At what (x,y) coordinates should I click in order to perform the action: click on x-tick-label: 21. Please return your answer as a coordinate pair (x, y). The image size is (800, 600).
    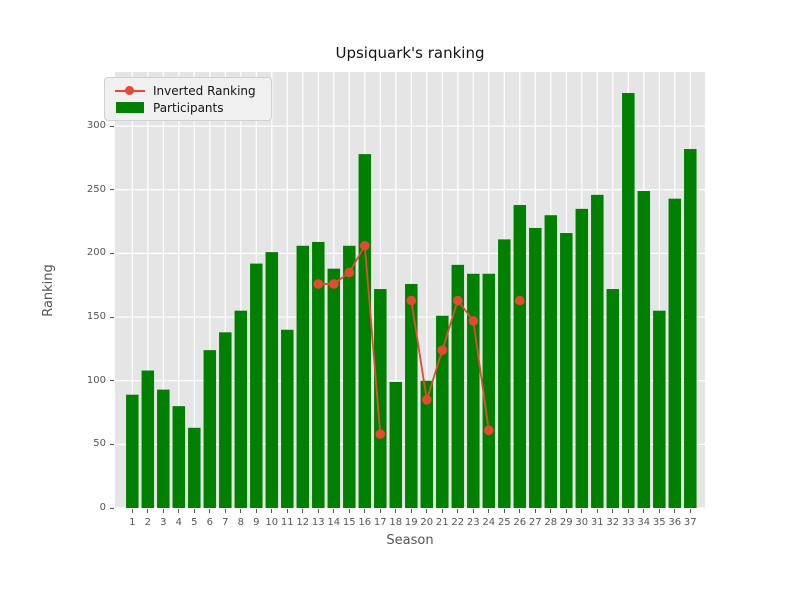
    Looking at the image, I should click on (442, 522).